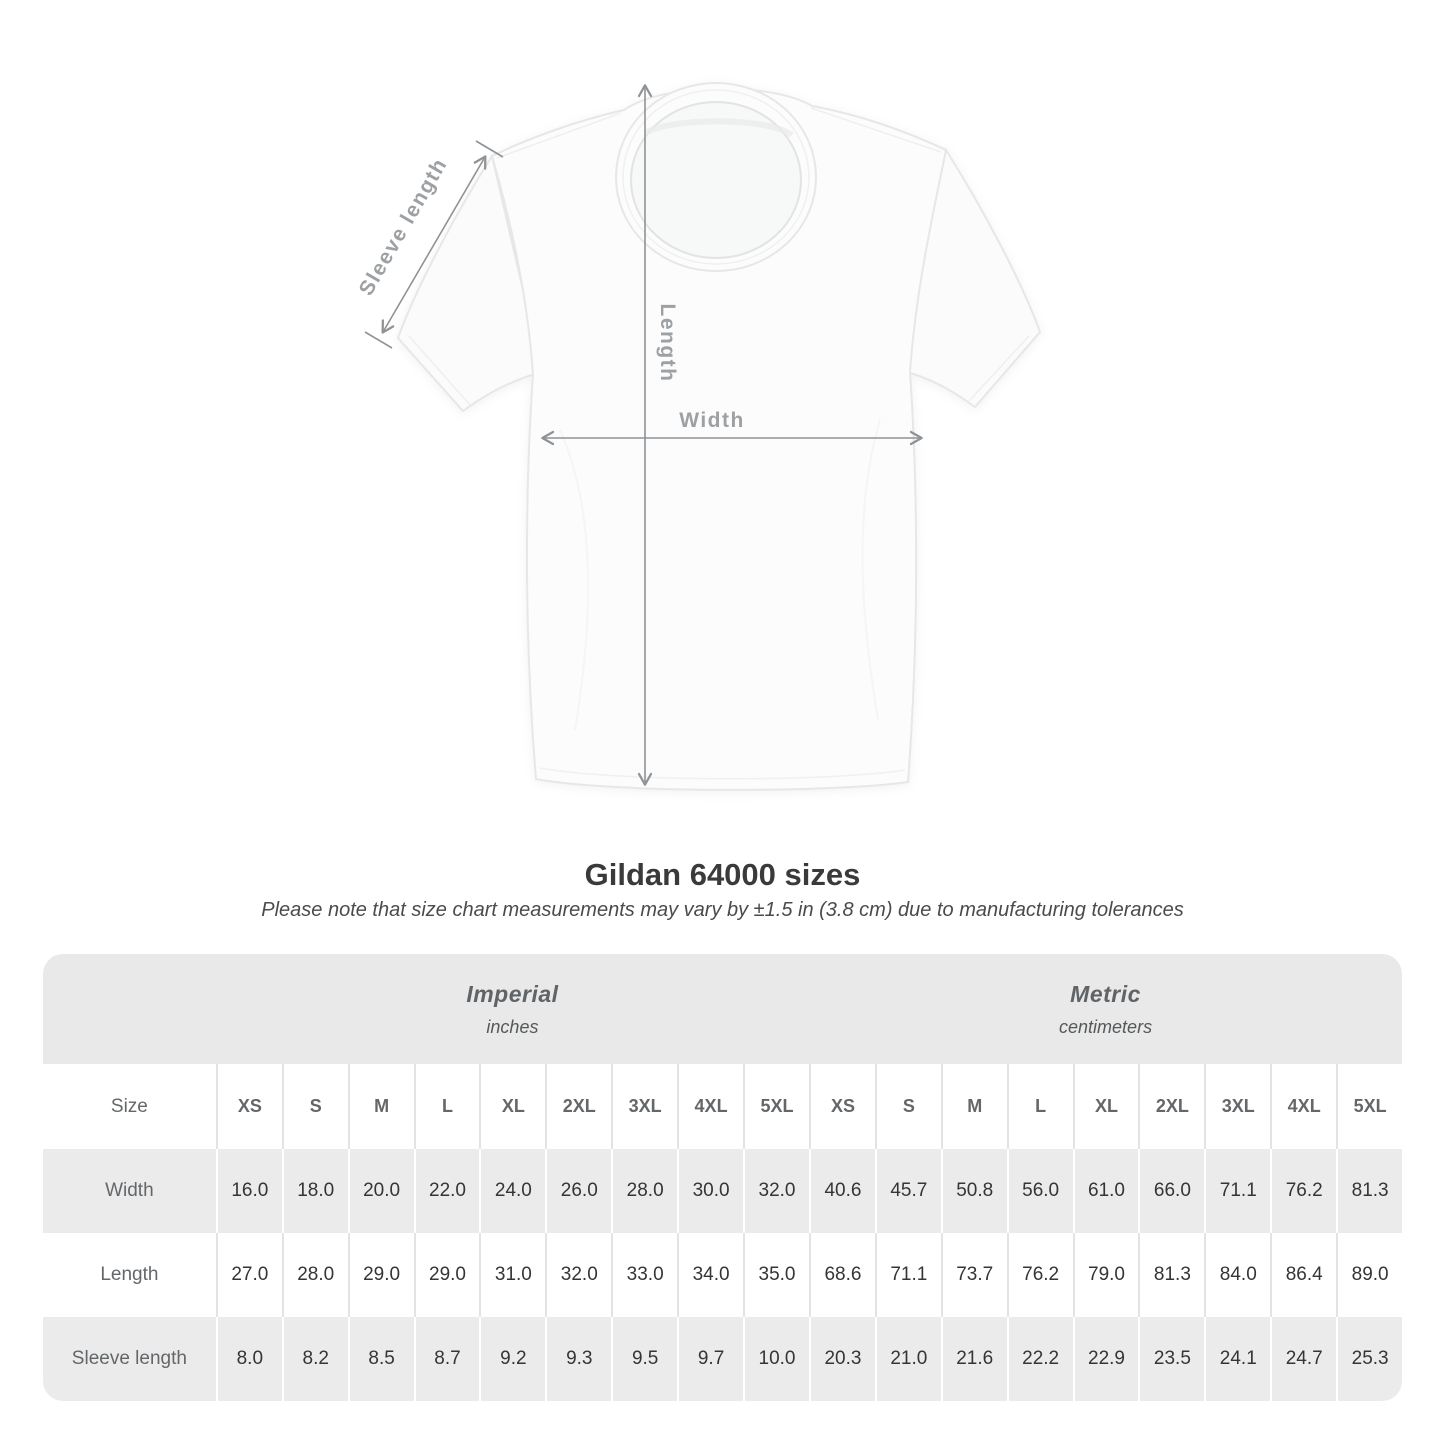  What do you see at coordinates (512, 993) in the screenshot?
I see `imperial-section-title: Imperial` at bounding box center [512, 993].